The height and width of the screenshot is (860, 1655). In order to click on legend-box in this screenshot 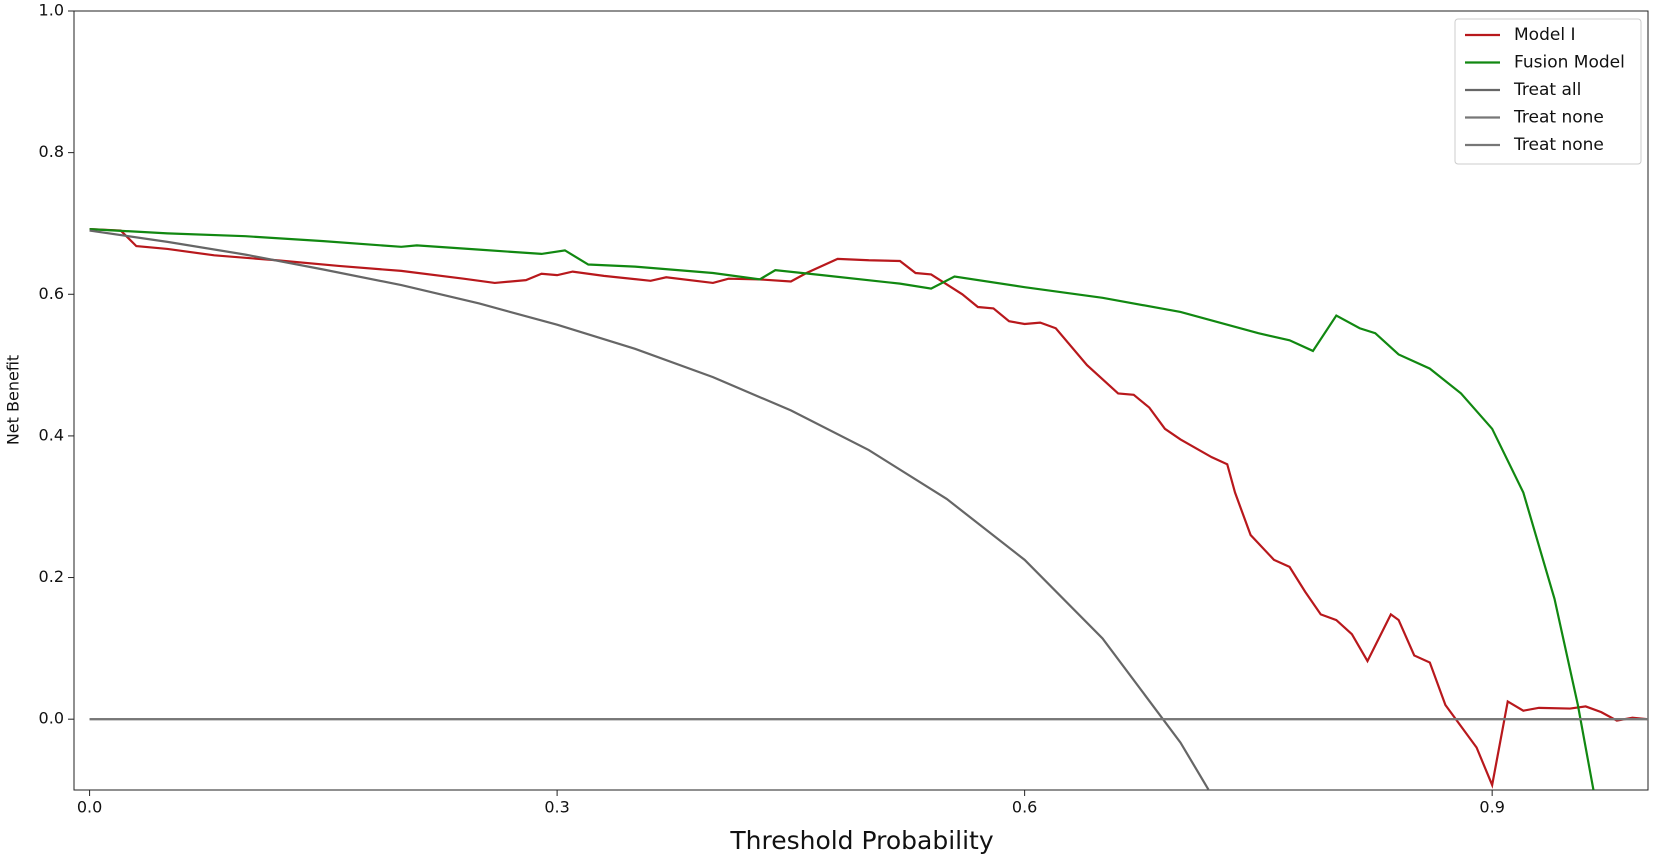, I will do `click(1548, 91)`.